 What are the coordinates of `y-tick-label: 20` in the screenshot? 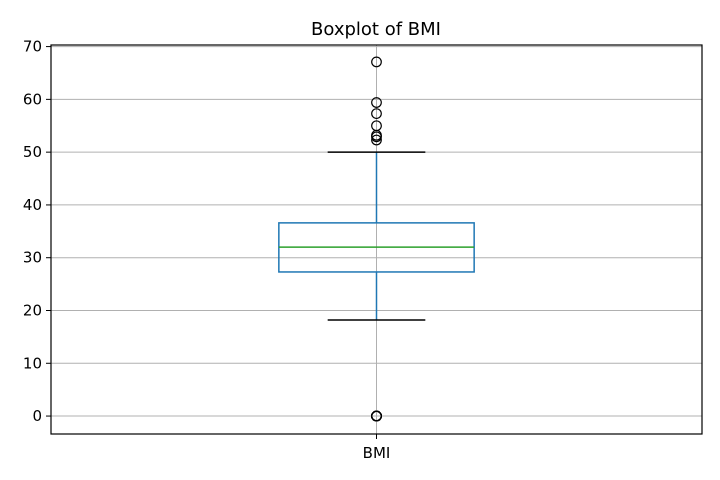 It's located at (32, 310).